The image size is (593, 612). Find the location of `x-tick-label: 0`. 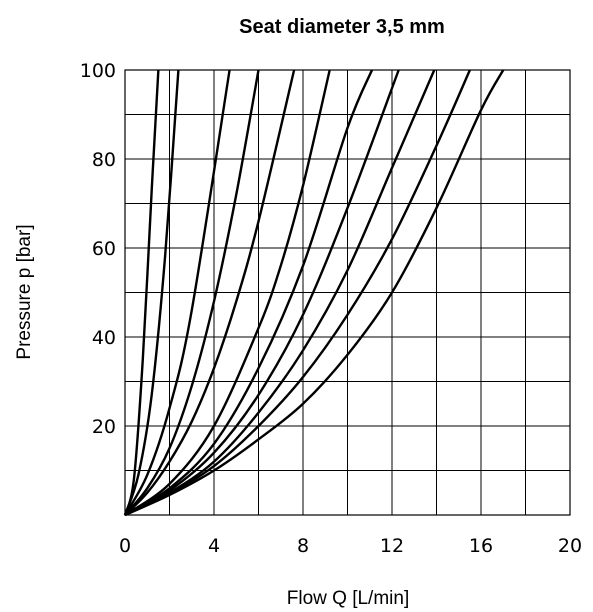

x-tick-label: 0 is located at coordinates (125, 546).